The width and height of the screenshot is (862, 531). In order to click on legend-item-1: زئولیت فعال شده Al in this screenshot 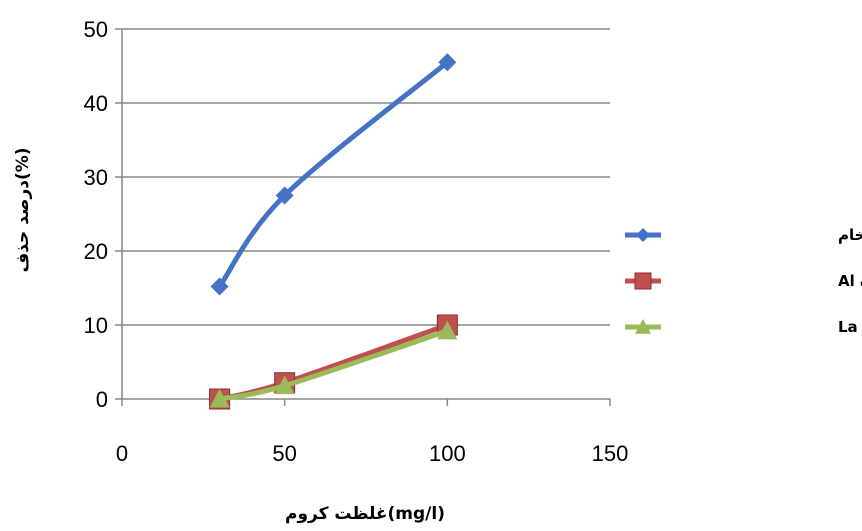, I will do `click(743, 281)`.